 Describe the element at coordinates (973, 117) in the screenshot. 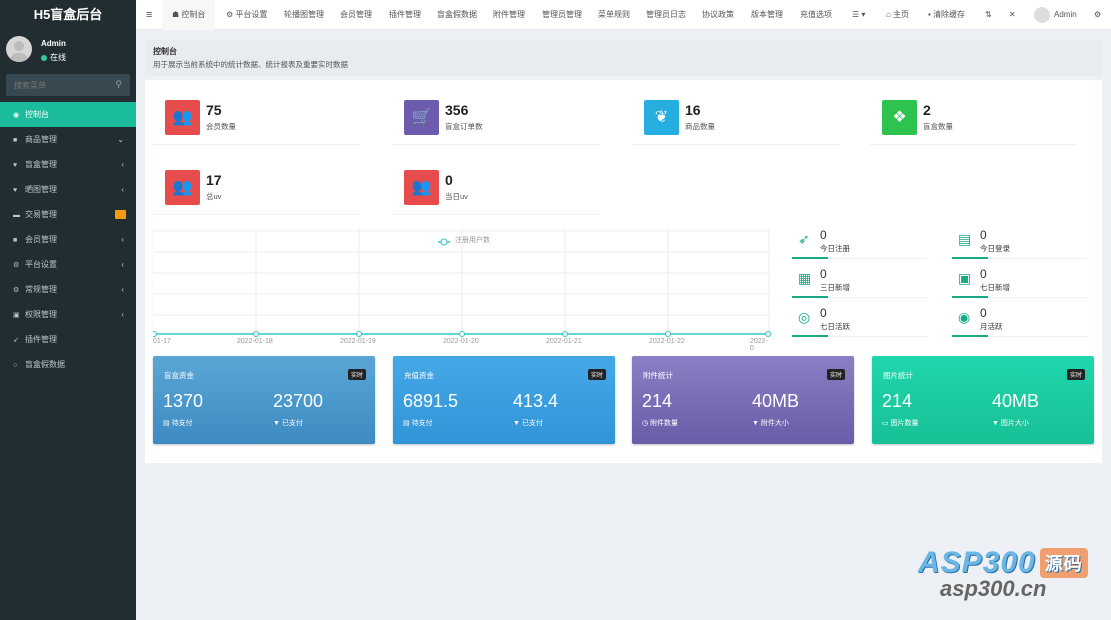

I see `stat-boxes: ❖ 2 盲盒数量` at that location.